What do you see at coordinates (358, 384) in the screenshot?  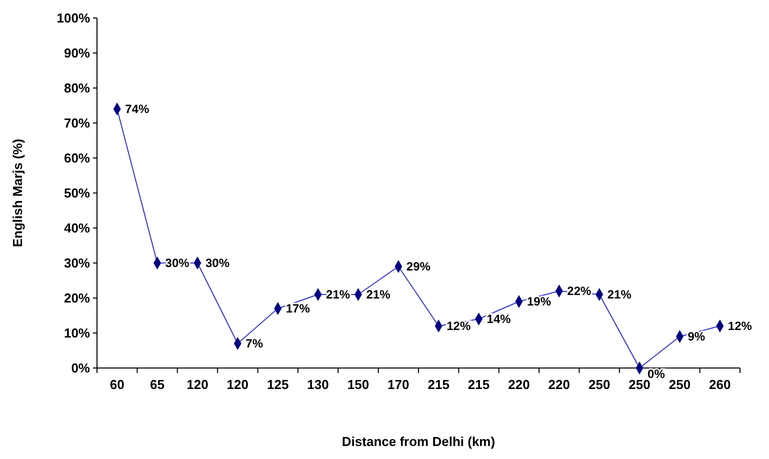 I see `x-tick-label: 150` at bounding box center [358, 384].